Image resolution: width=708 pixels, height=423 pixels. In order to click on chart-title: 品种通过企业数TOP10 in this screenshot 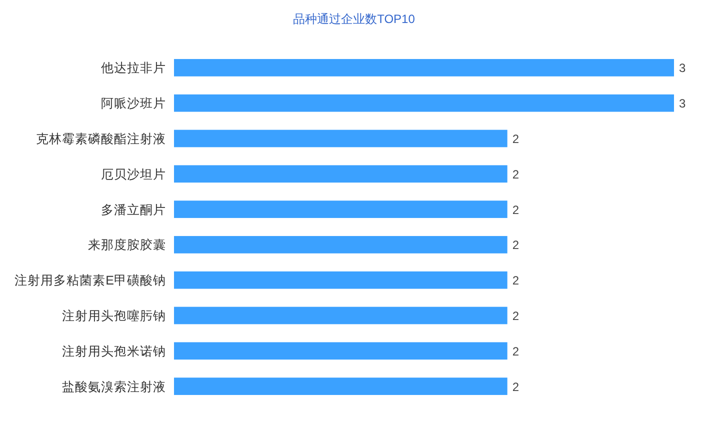, I will do `click(354, 19)`.